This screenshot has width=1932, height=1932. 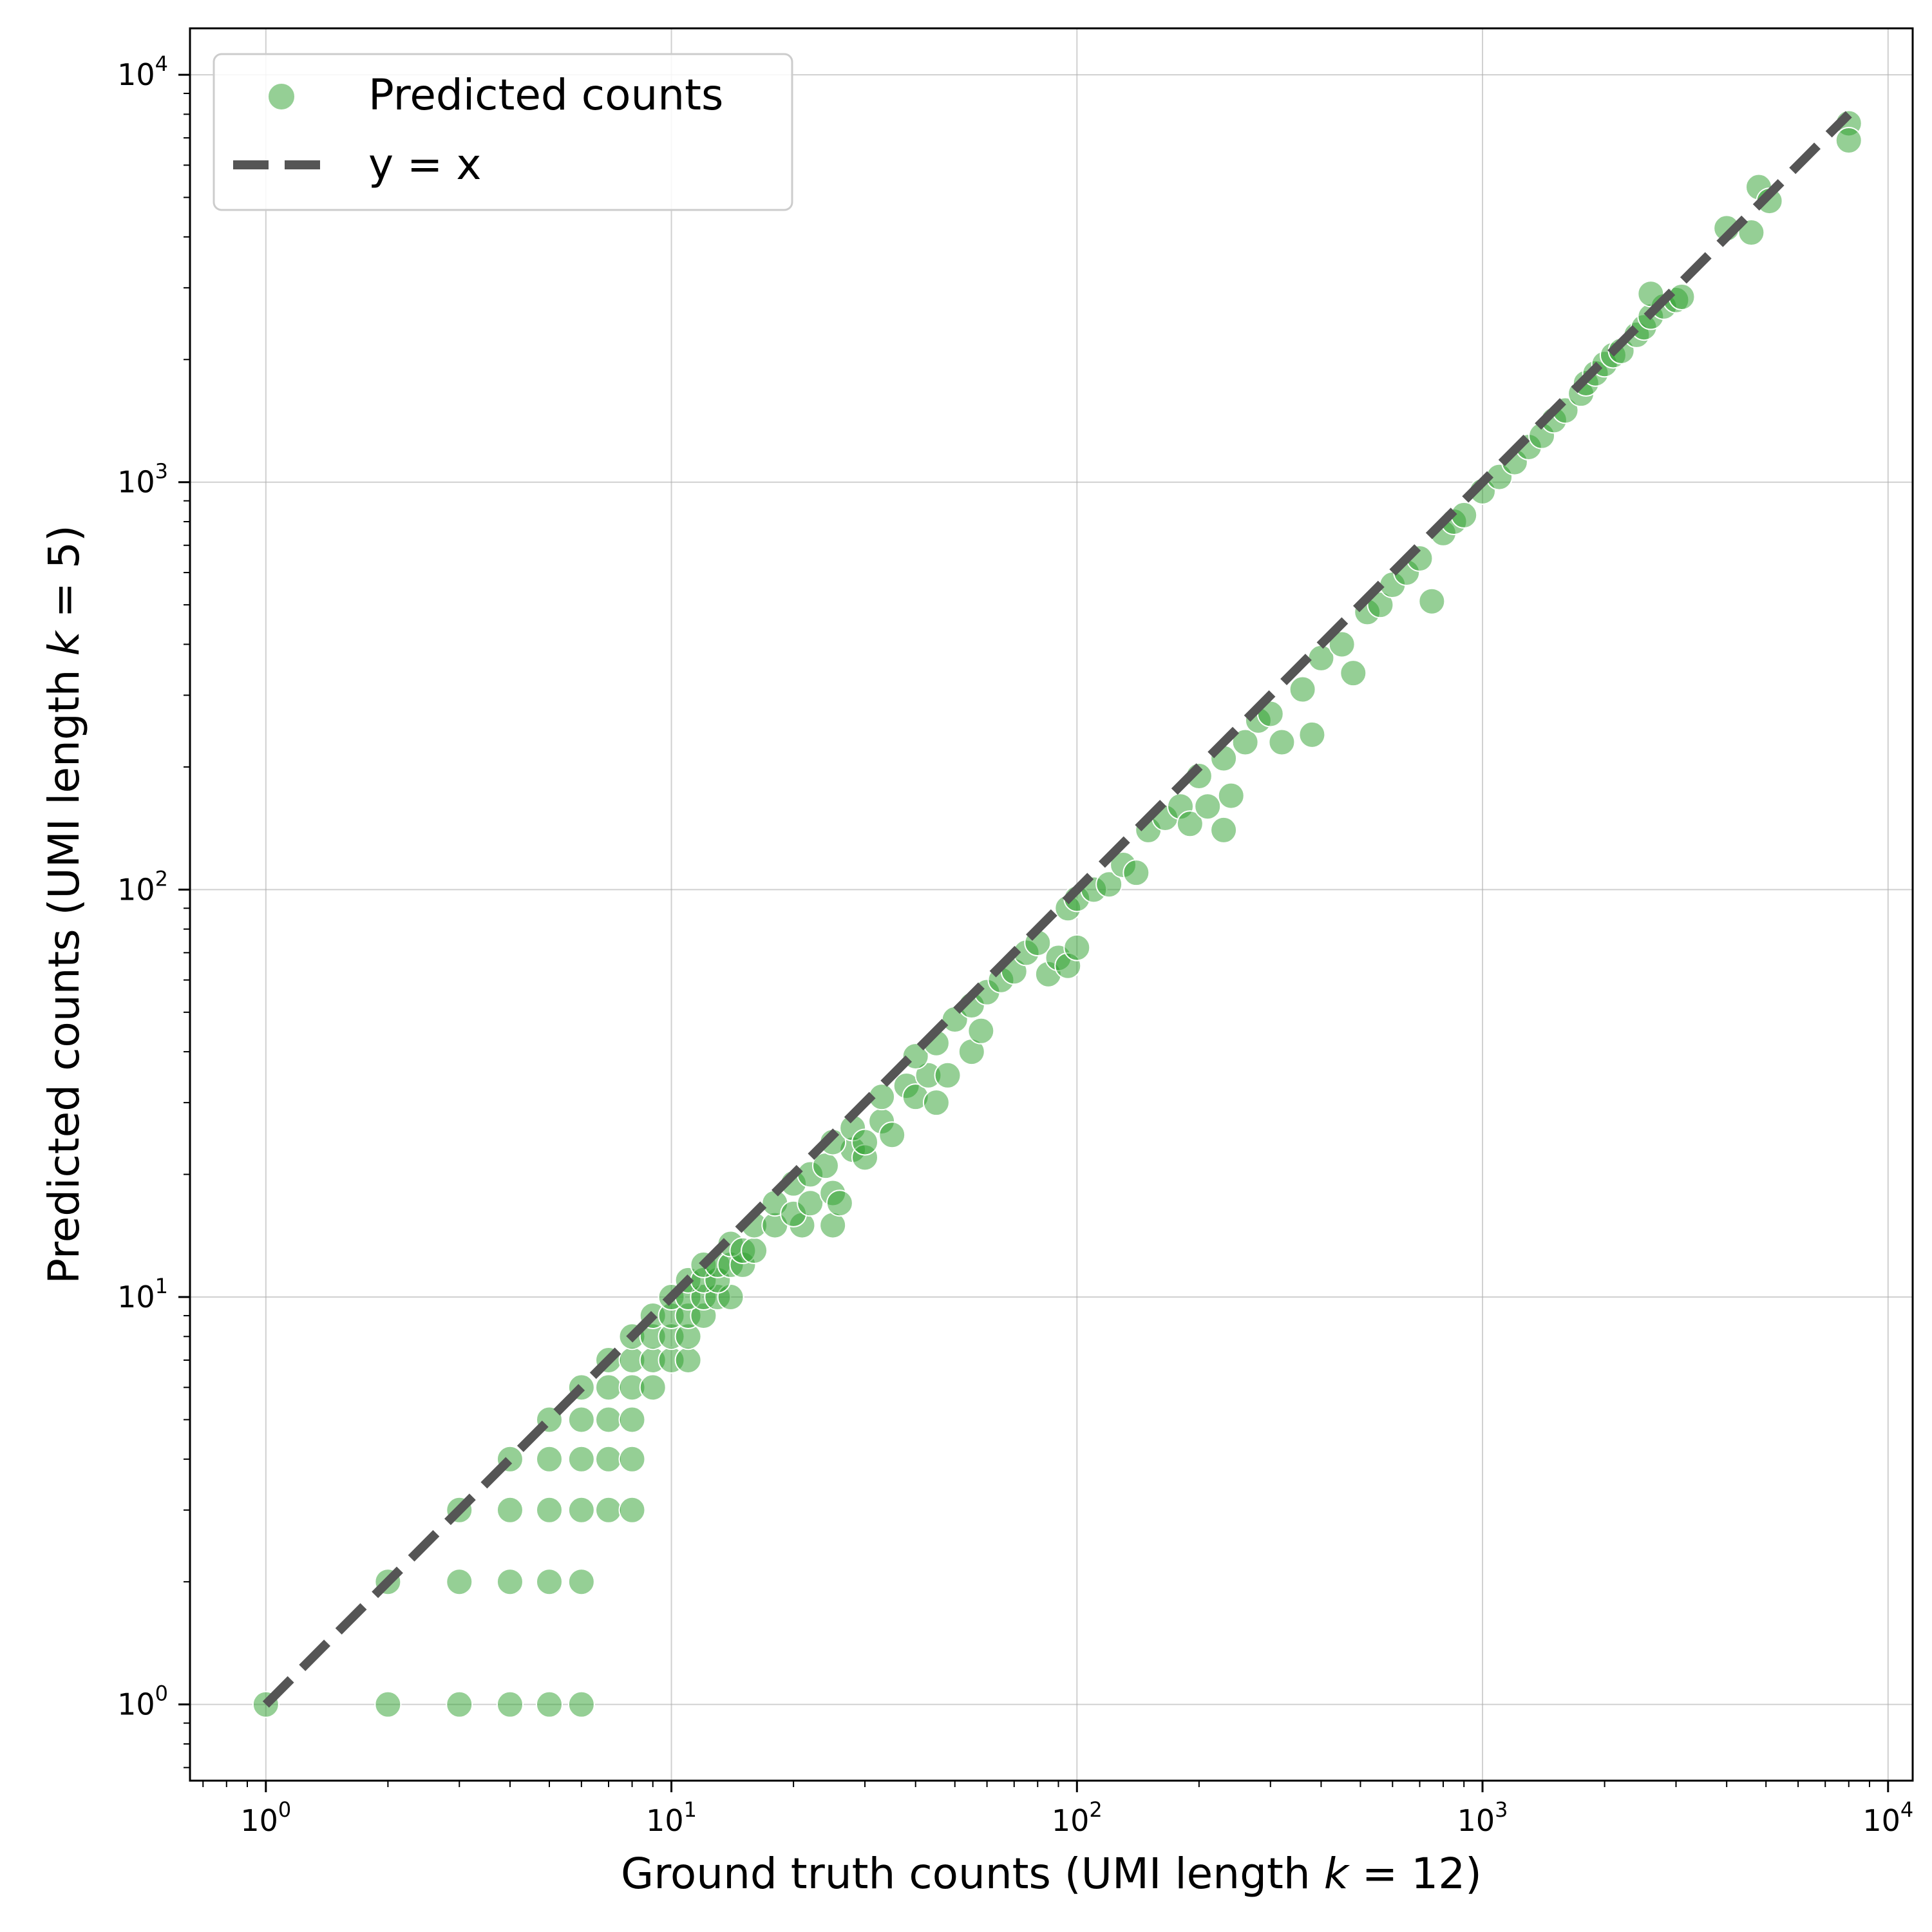 What do you see at coordinates (64, 904) in the screenshot?
I see `y-axis-label: Predicted counts (UMI length k = 5)` at bounding box center [64, 904].